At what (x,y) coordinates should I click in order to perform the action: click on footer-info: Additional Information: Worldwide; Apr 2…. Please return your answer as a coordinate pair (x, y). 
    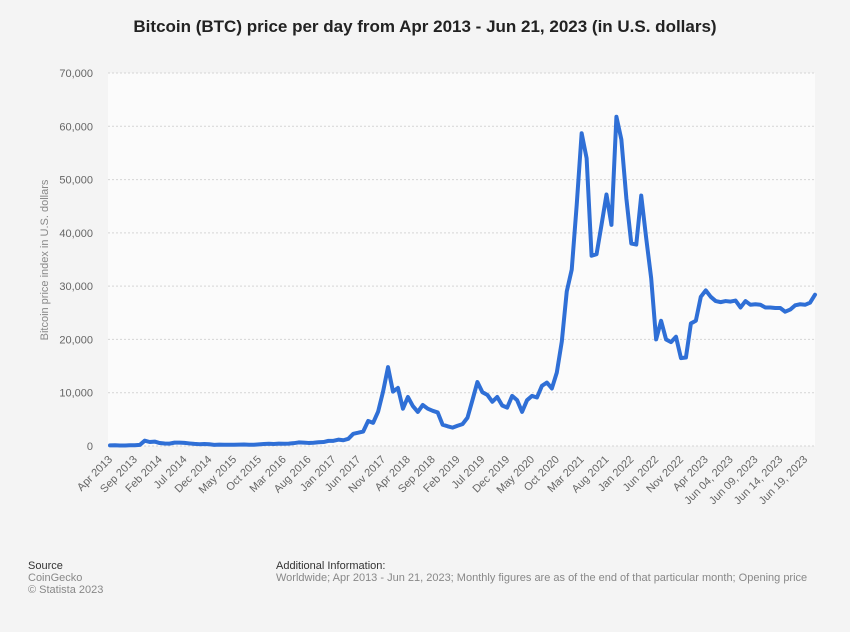
    Looking at the image, I should click on (541, 572).